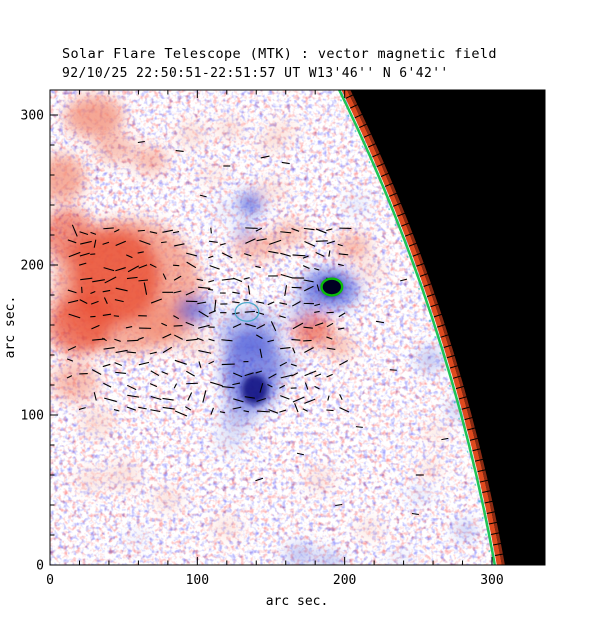 The image size is (612, 617). What do you see at coordinates (32, 116) in the screenshot?
I see `y-tick-label: 300` at bounding box center [32, 116].